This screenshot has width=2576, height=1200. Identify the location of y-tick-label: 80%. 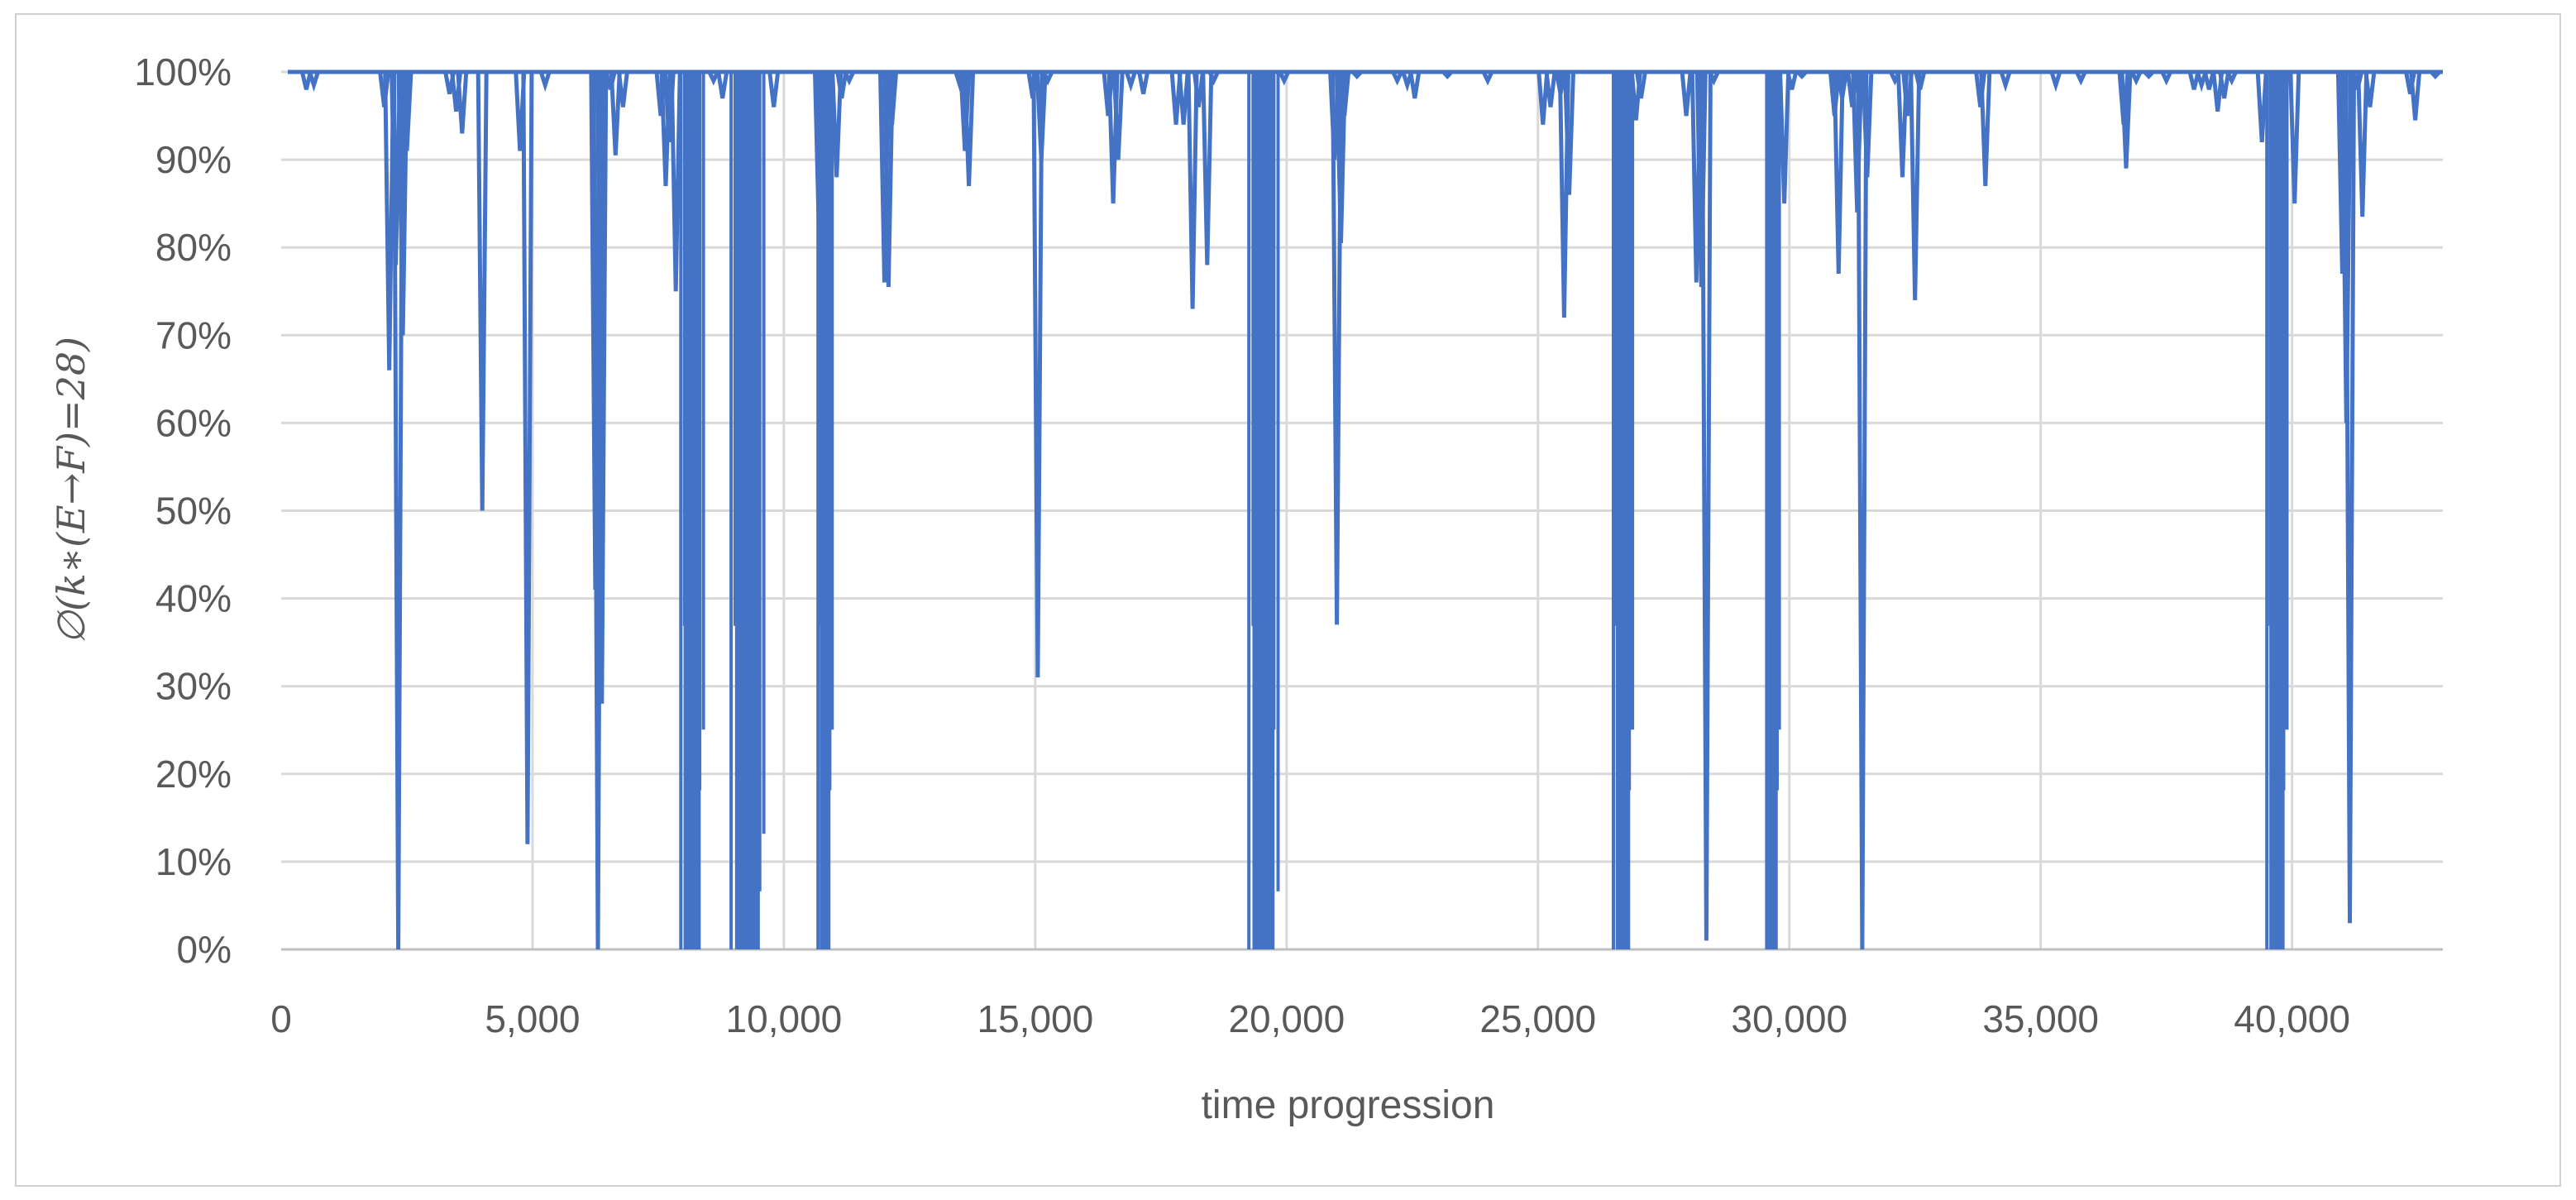
(194, 248).